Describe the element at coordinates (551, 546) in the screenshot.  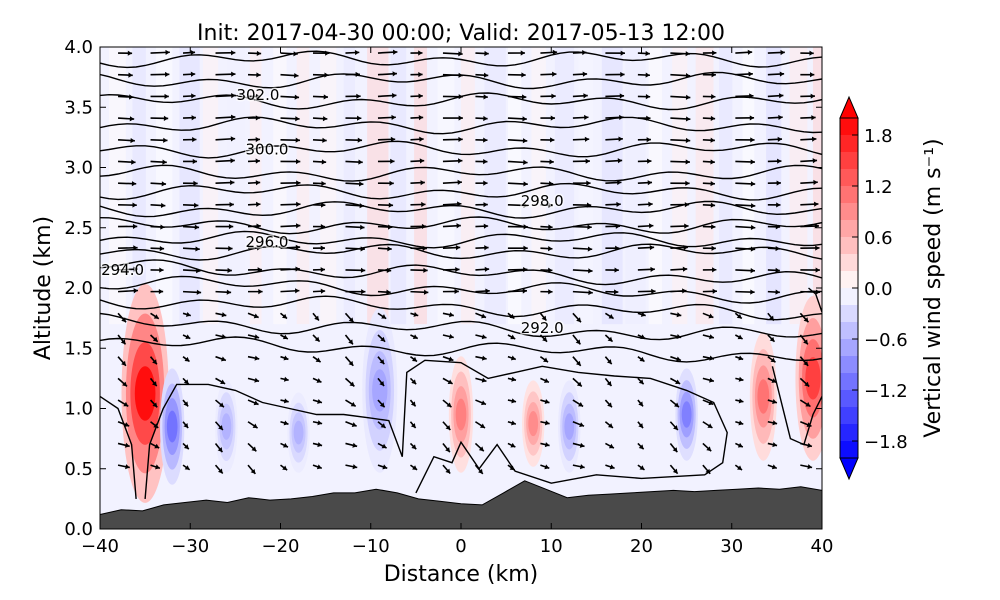
I see `x-tick-label: 10` at that location.